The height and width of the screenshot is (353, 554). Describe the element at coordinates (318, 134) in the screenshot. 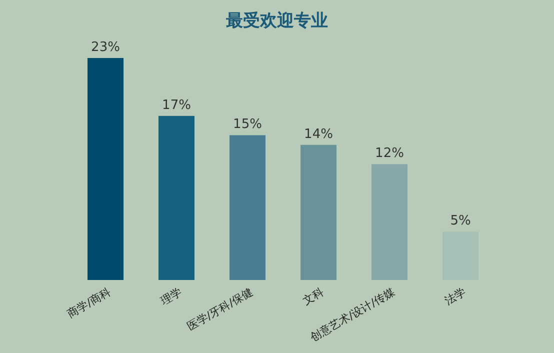

I see `data-label: 14%` at that location.